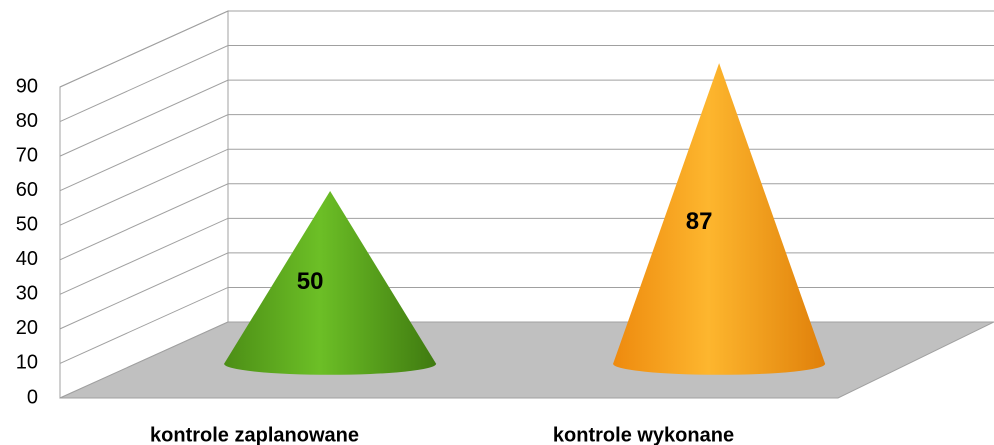 This screenshot has height=445, width=994. What do you see at coordinates (27, 121) in the screenshot?
I see `y-tick-label: 80` at bounding box center [27, 121].